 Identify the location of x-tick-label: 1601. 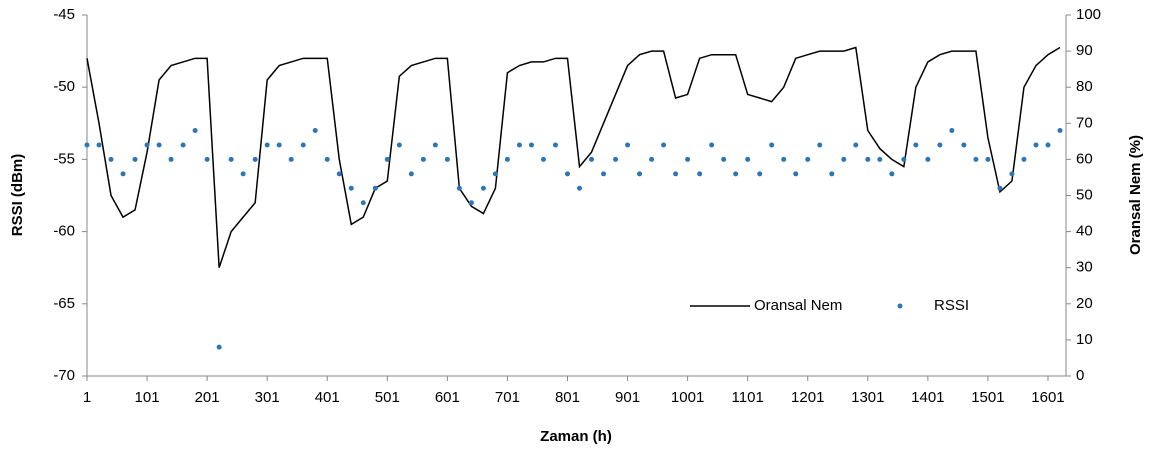
(1047, 397).